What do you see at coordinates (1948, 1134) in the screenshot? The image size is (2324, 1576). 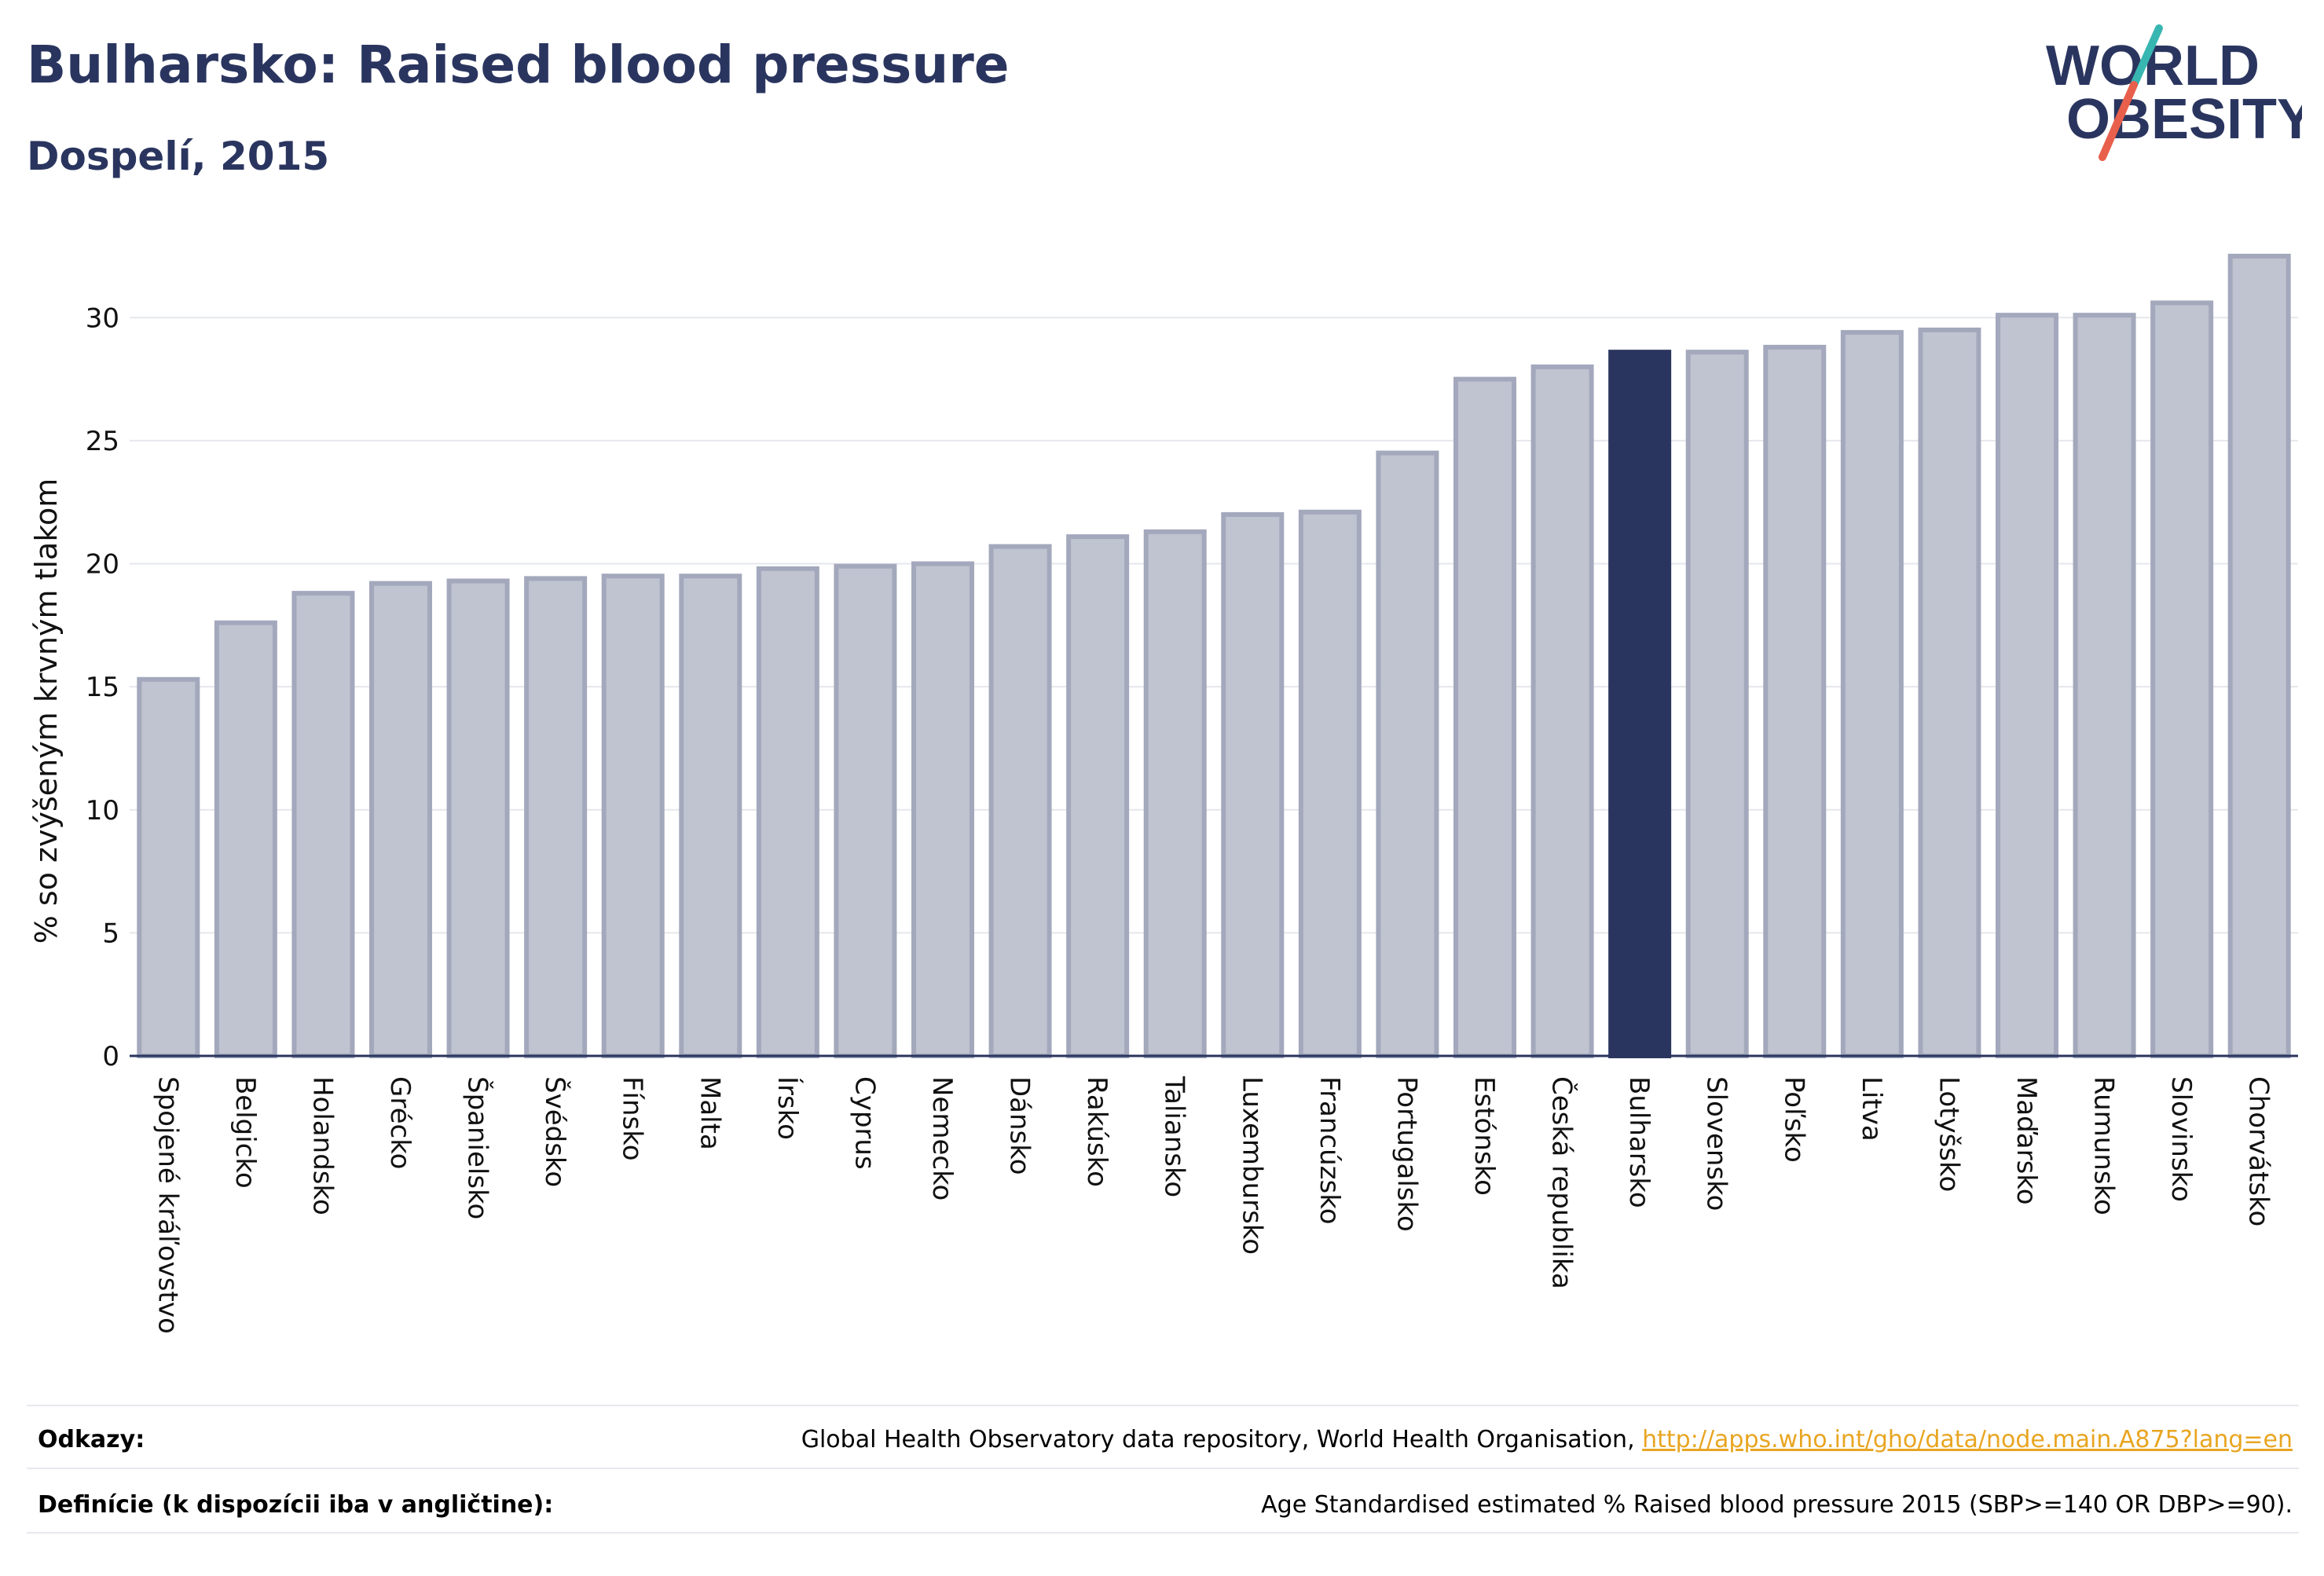 I see `x-tick-label: Lotyšsko` at bounding box center [1948, 1134].